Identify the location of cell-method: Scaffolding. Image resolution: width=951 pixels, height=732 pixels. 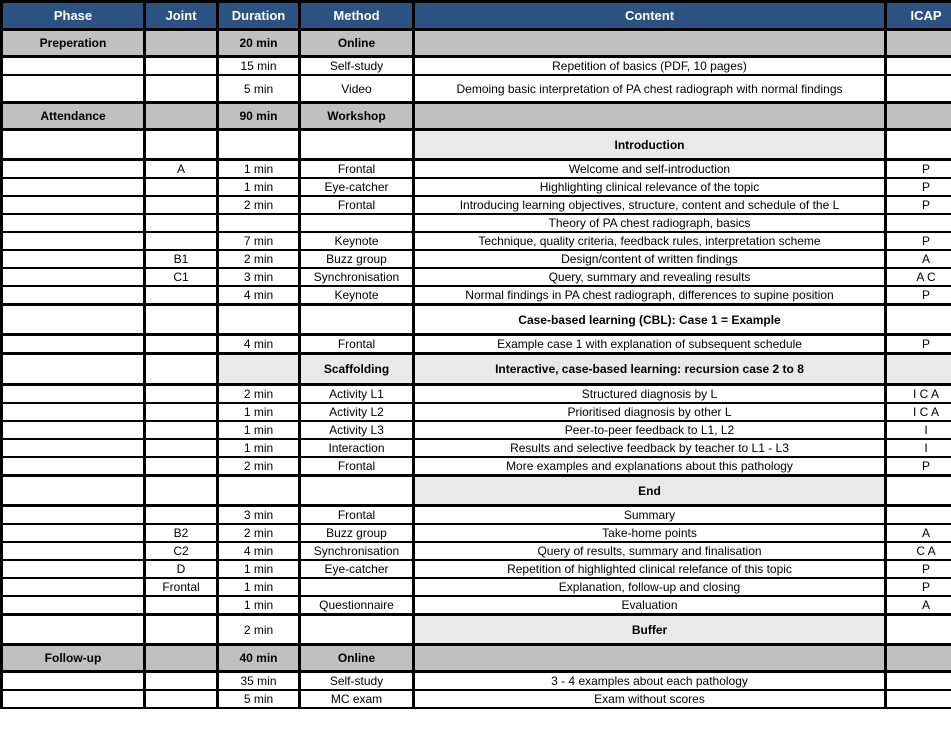
(356, 369).